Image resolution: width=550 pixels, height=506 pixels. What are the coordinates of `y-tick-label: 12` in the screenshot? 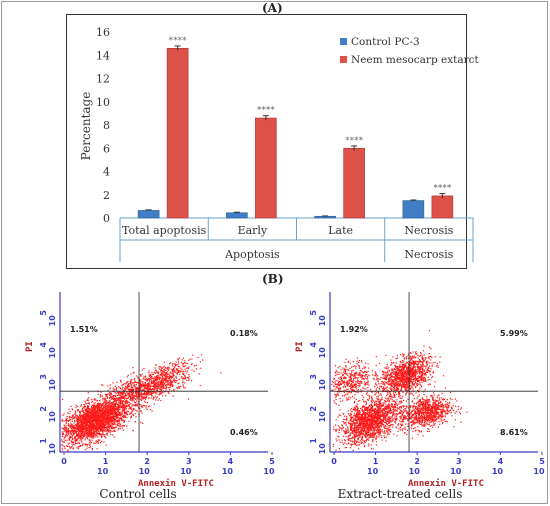 It's located at (103, 79).